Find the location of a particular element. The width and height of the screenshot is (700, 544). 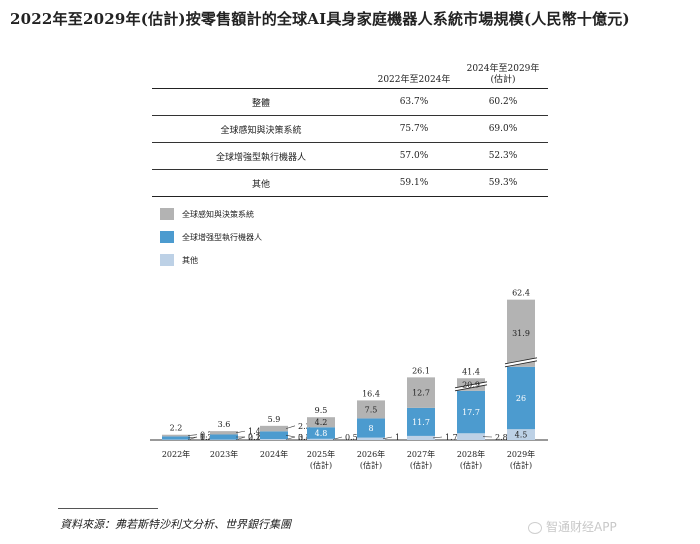

x-tick-label: 2023年 is located at coordinates (224, 454).